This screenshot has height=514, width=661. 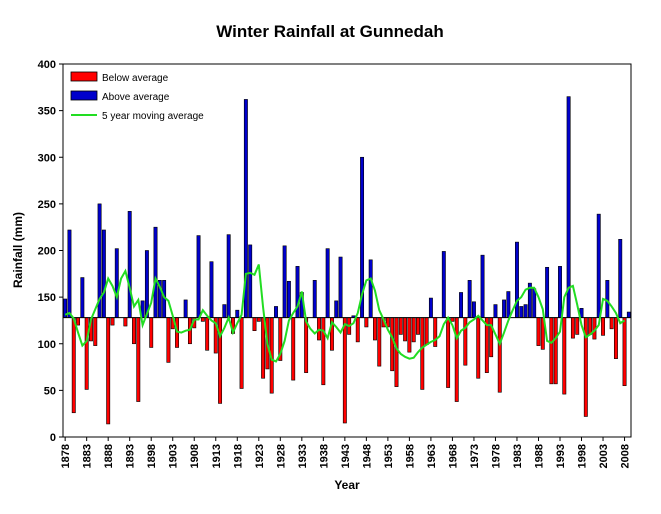 I want to click on x-tick-label: 1983, so click(x=518, y=456).